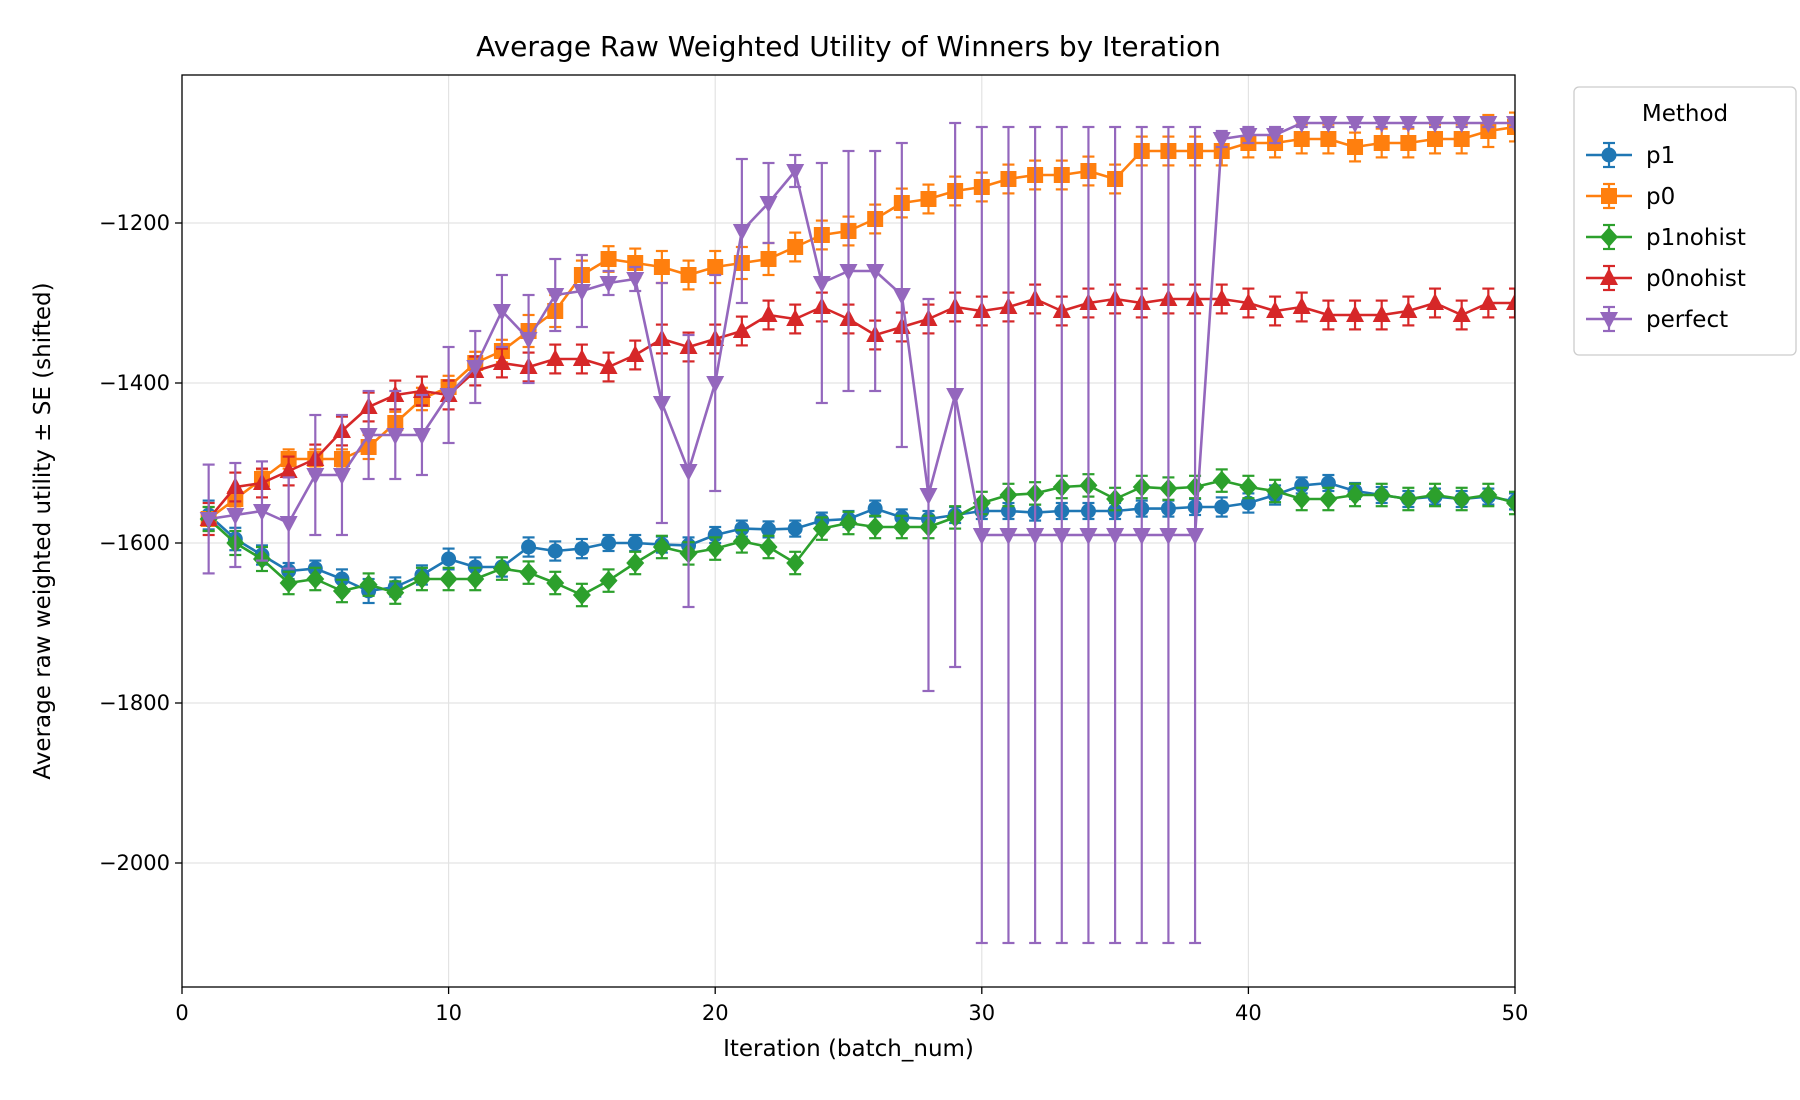  What do you see at coordinates (1630, 196) in the screenshot?
I see `legend-item-p0: p0` at bounding box center [1630, 196].